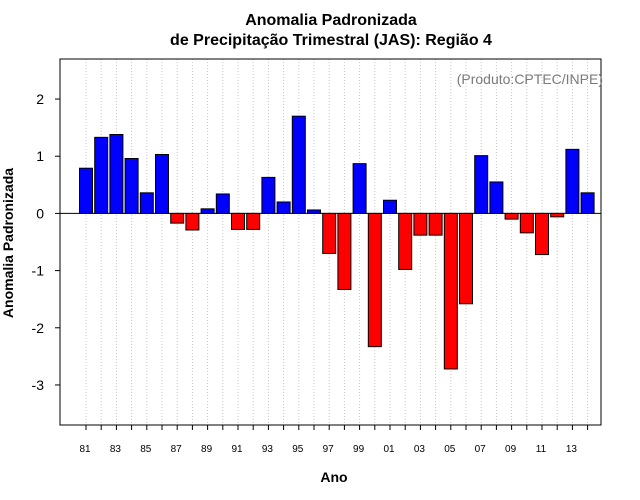  I want to click on chart-title-line1: Anomalia Padronizada, so click(331, 20).